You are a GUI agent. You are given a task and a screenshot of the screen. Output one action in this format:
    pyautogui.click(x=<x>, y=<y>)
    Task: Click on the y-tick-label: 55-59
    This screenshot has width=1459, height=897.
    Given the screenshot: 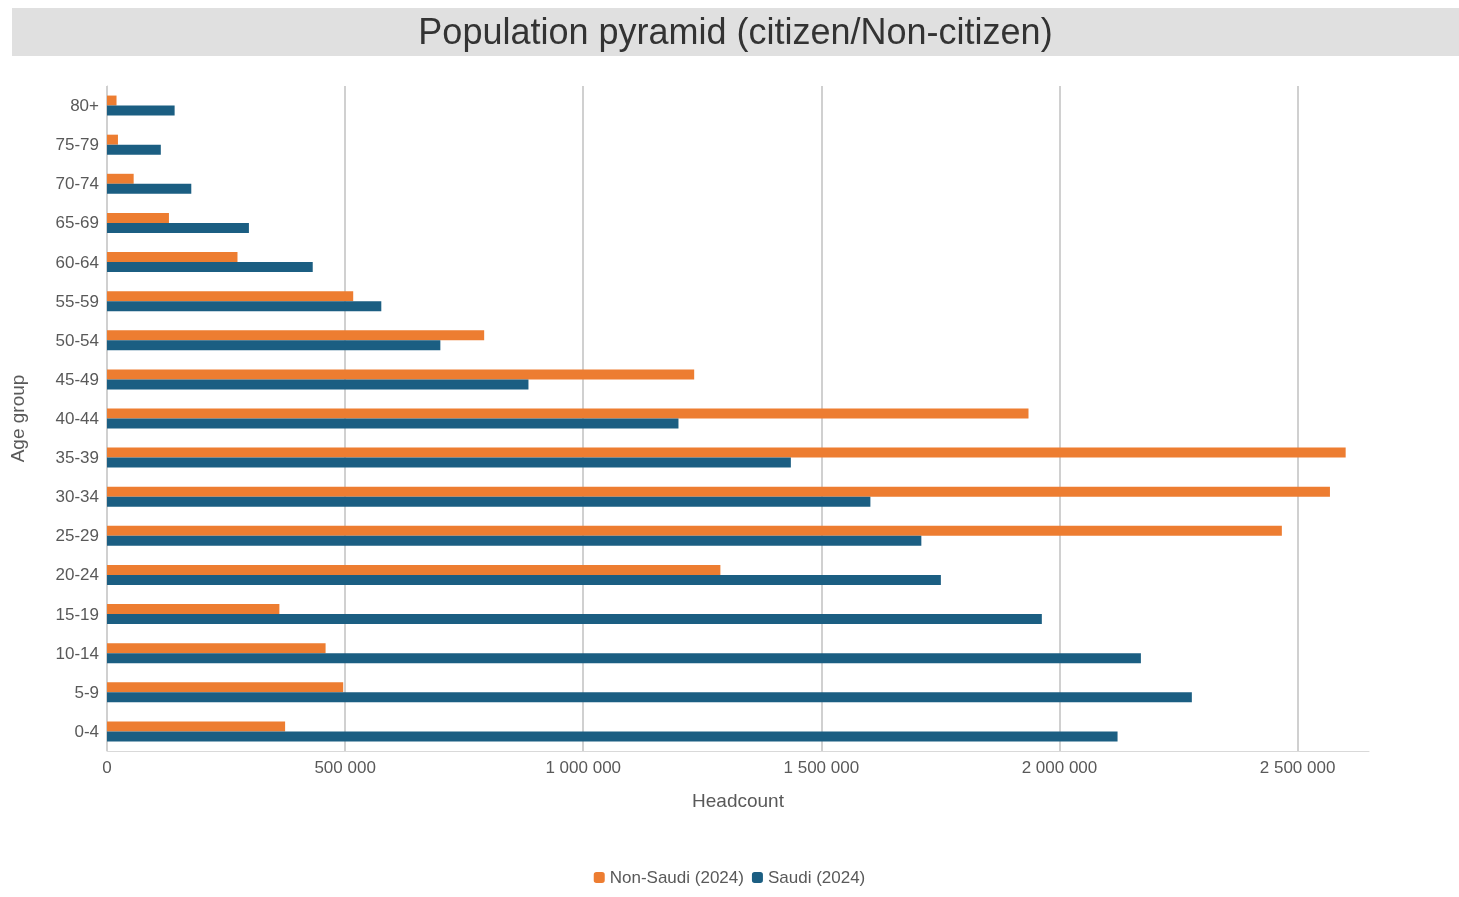 What is the action you would take?
    pyautogui.click(x=77, y=301)
    